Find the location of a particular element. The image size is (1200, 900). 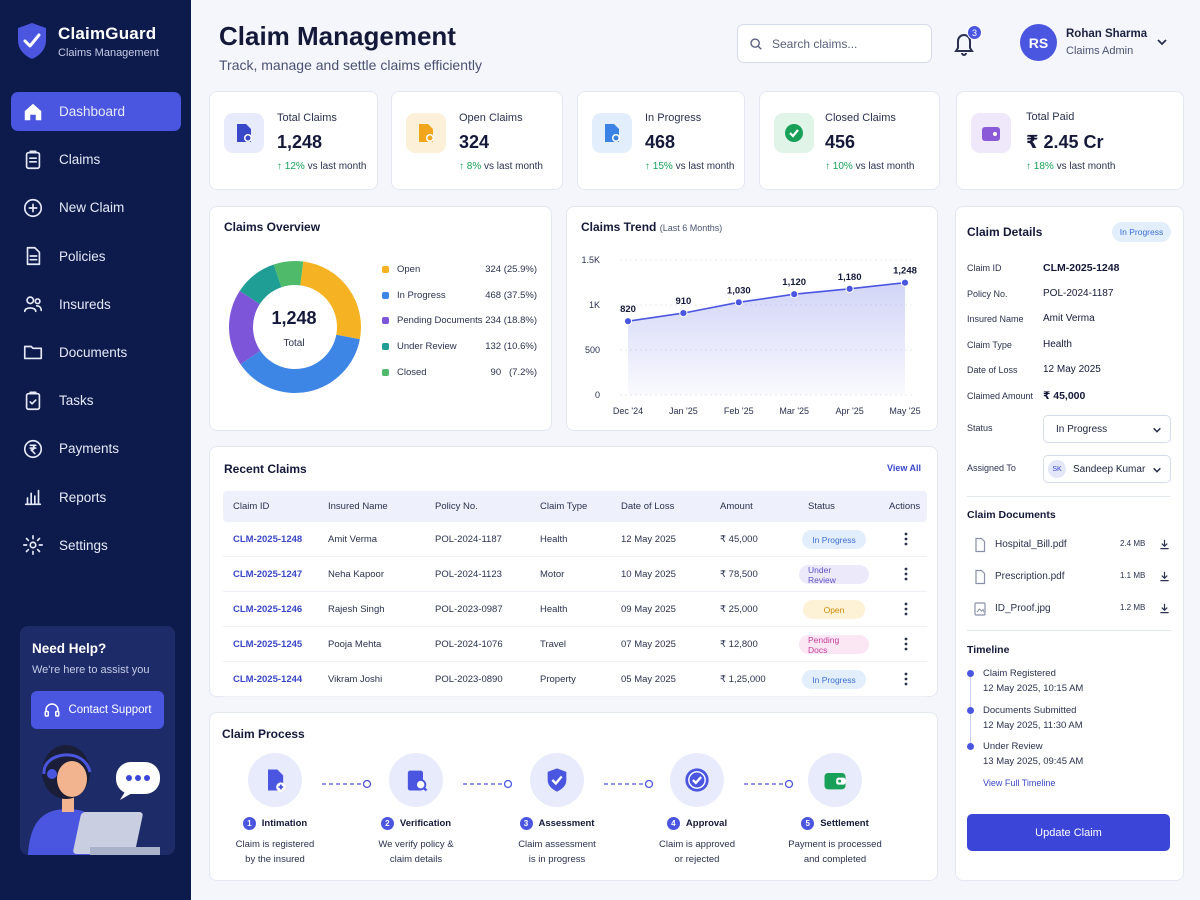

step-description: Claim is registered by the insured is located at coordinates (275, 852).